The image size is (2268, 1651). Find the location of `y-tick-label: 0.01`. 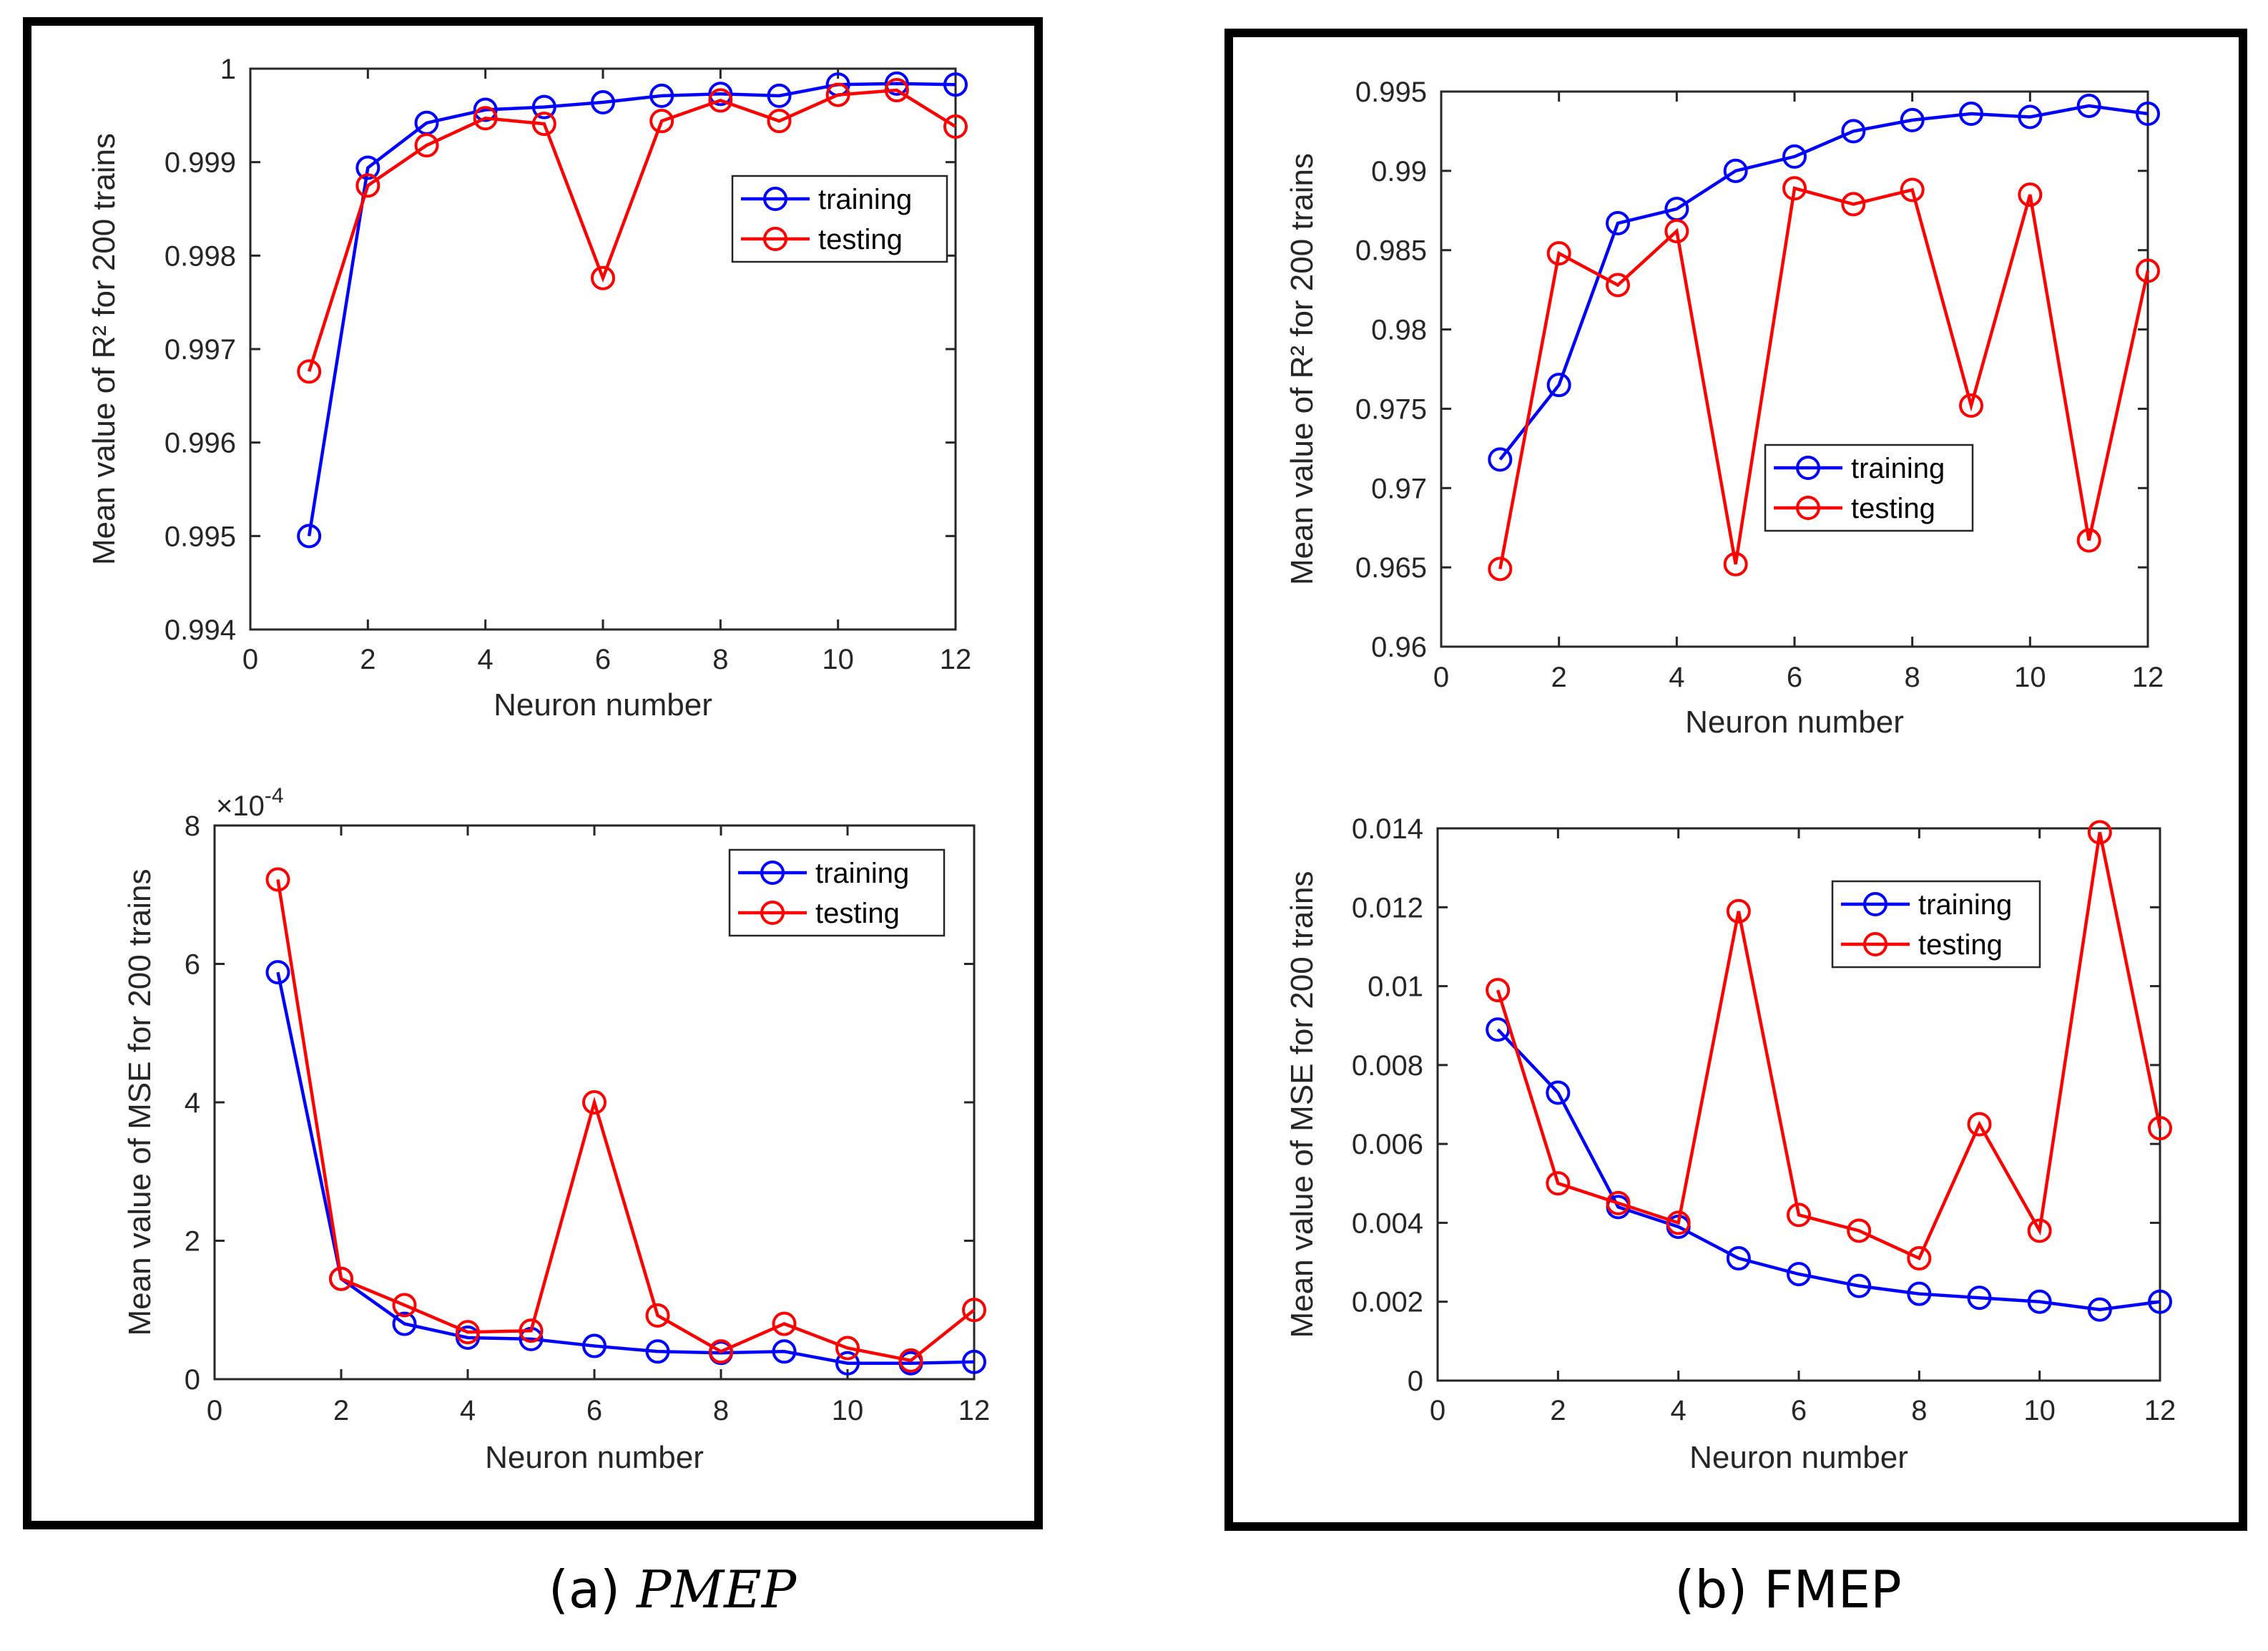

y-tick-label: 0.01 is located at coordinates (1395, 987).